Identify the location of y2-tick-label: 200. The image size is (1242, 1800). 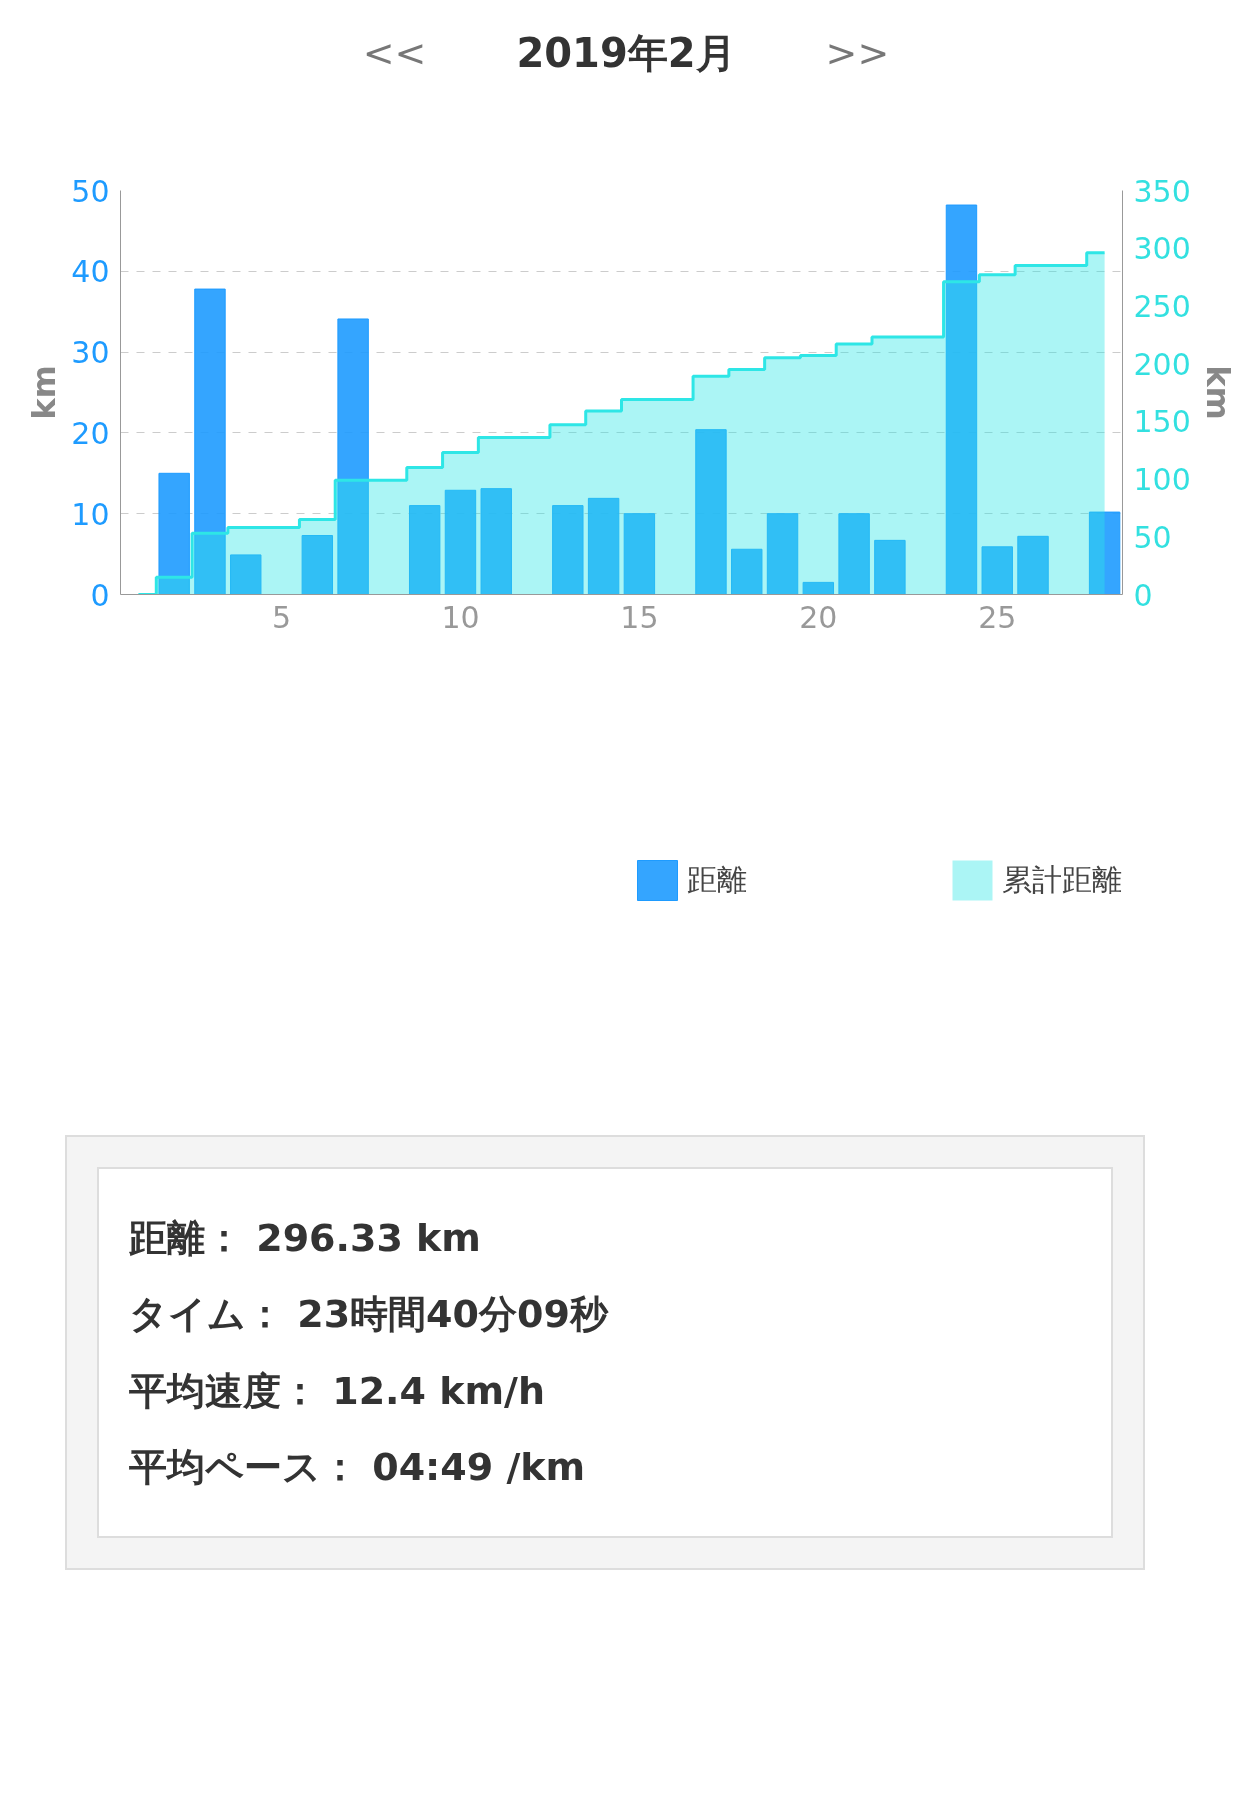
(1162, 364).